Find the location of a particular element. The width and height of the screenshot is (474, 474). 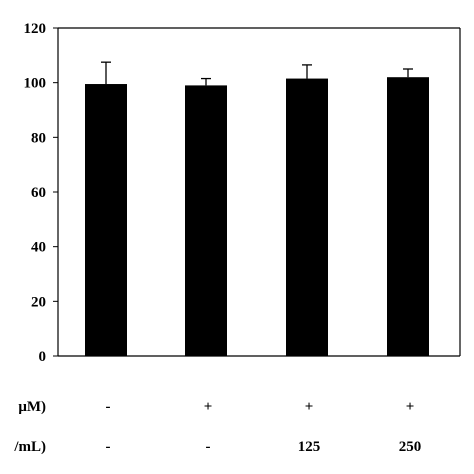

y-tick-label: 80 is located at coordinates (38, 138).